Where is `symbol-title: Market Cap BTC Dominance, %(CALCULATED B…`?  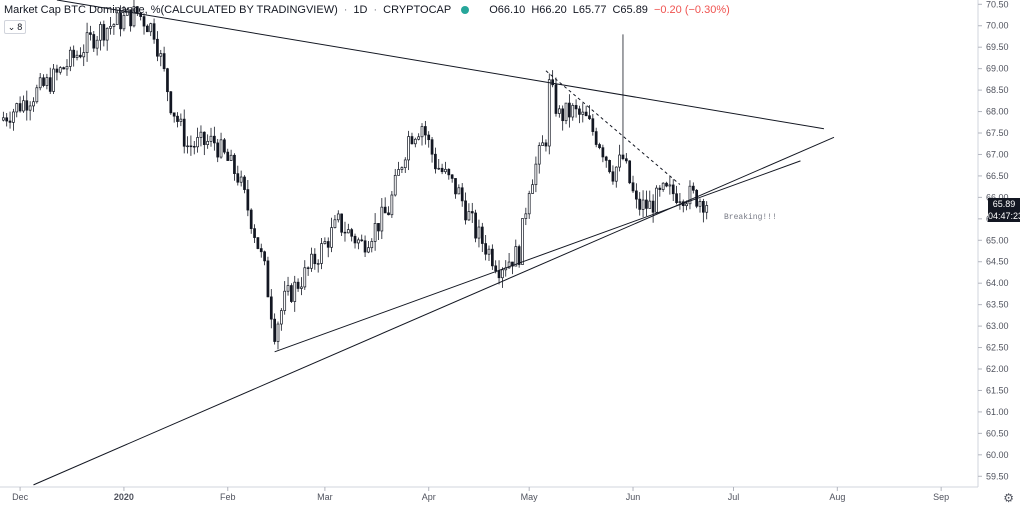
symbol-title: Market Cap BTC Dominance, %(CALCULATED B… is located at coordinates (171, 10).